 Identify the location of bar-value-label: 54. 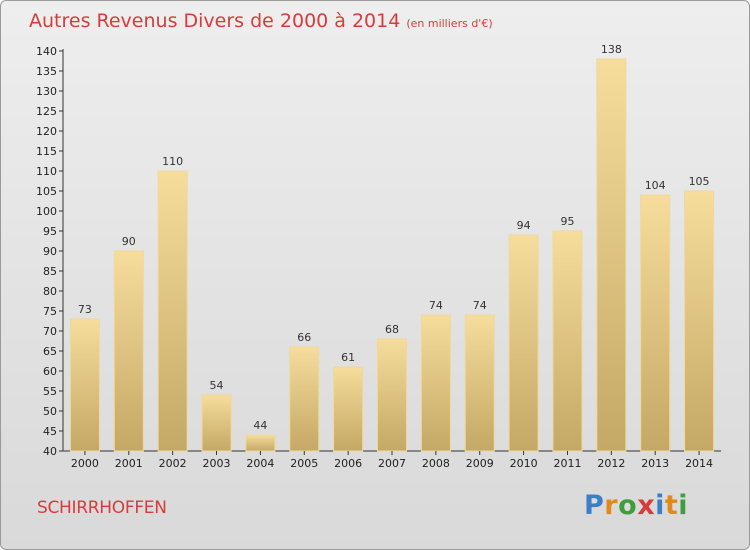
(217, 385).